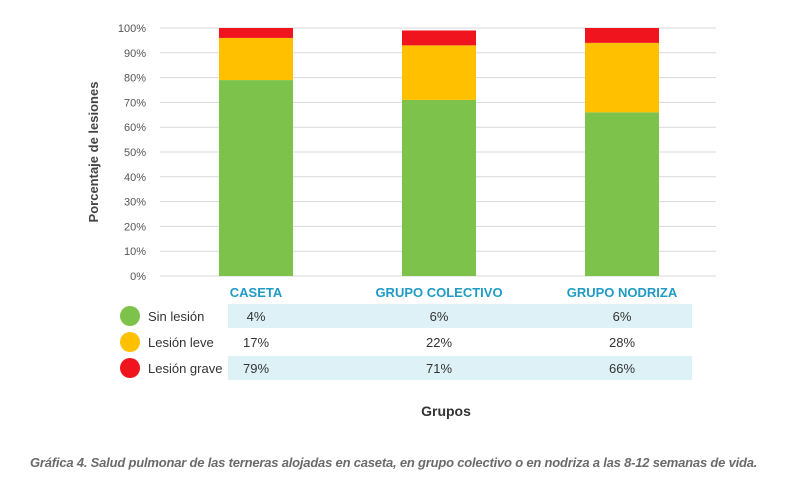  What do you see at coordinates (256, 342) in the screenshot?
I see `table-cell: 17%` at bounding box center [256, 342].